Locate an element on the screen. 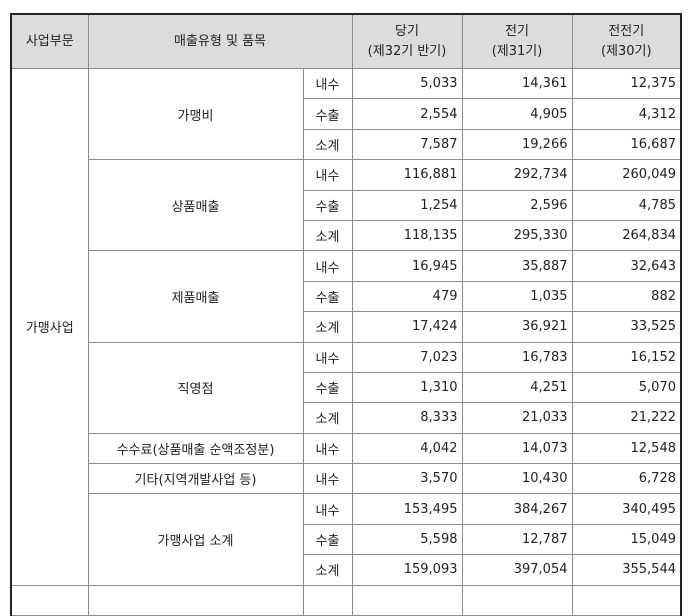 The height and width of the screenshot is (616, 692). header-prior: 전기 (제31기) is located at coordinates (517, 41).